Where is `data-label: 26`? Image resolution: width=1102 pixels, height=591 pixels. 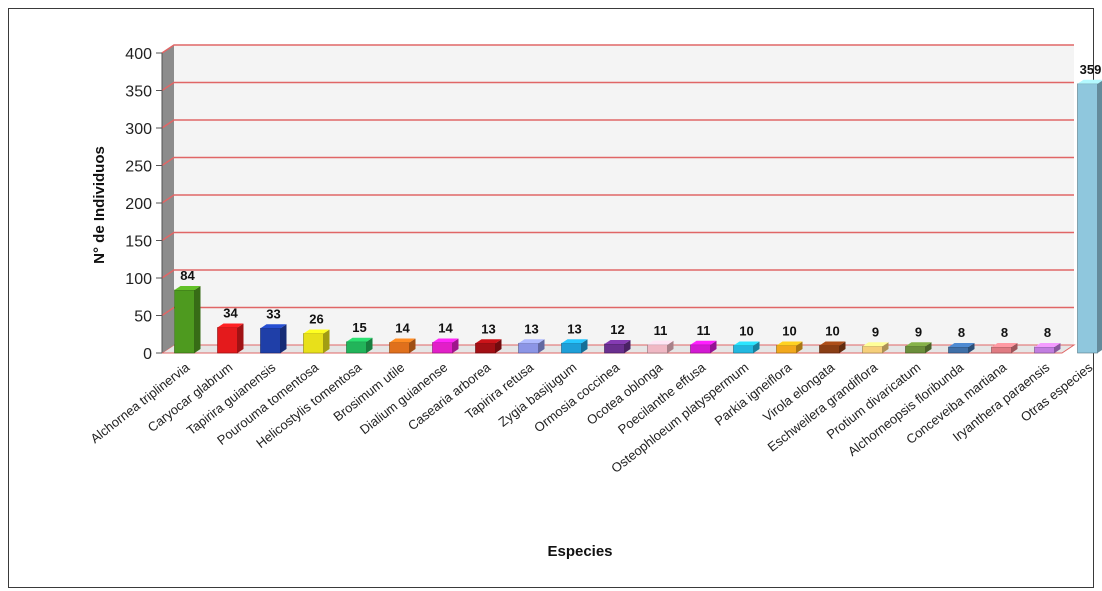
data-label: 26 is located at coordinates (316, 319).